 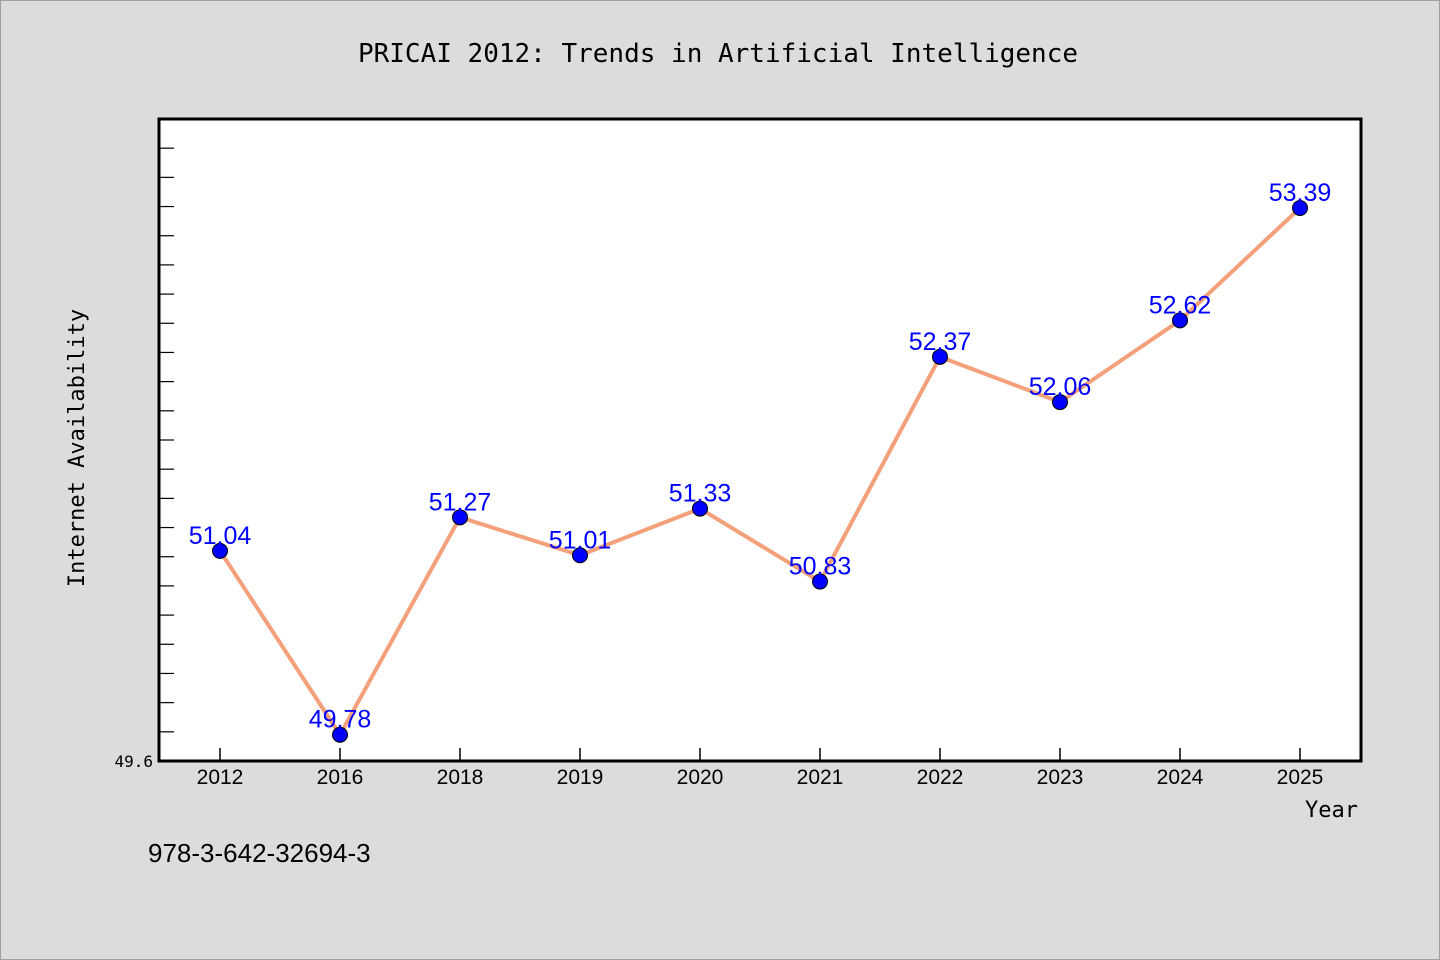 What do you see at coordinates (1060, 387) in the screenshot?
I see `data-label: 52.06` at bounding box center [1060, 387].